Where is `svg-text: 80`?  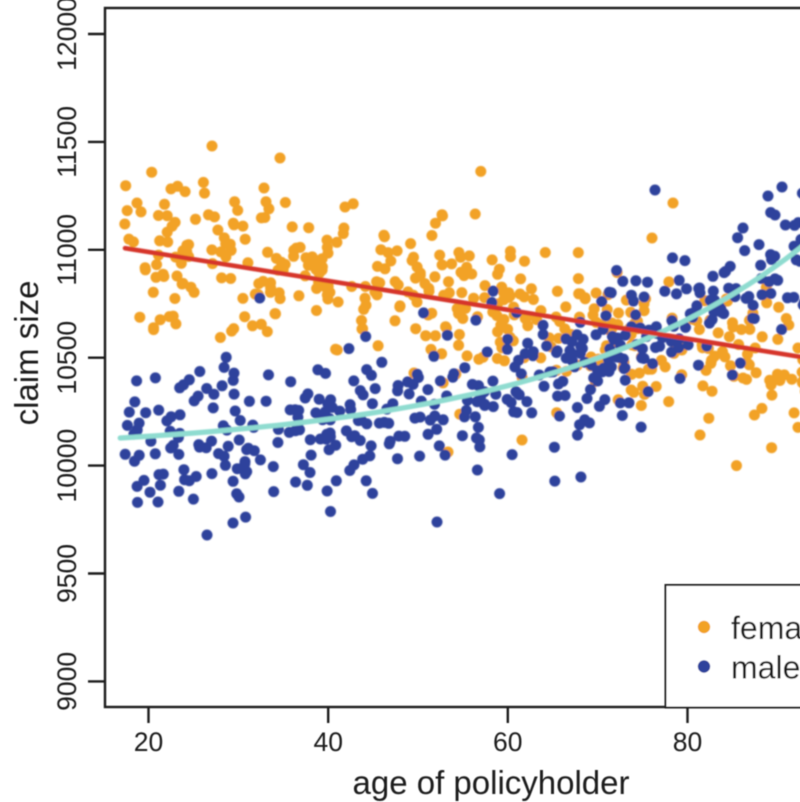 svg-text: 80 is located at coordinates (687, 742).